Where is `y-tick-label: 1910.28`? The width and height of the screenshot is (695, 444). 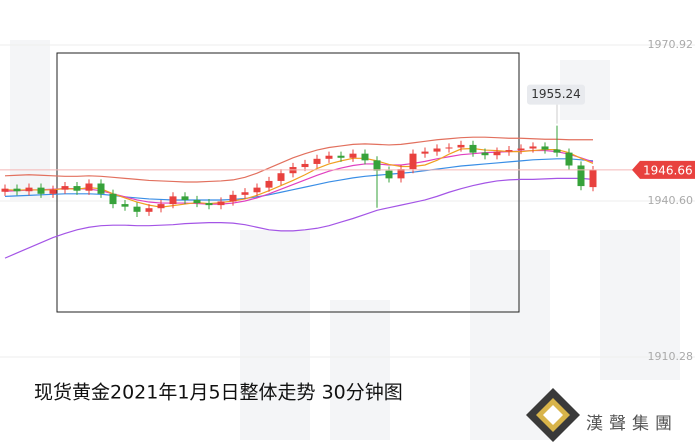
y-tick-label: 1910.28 is located at coordinates (671, 356).